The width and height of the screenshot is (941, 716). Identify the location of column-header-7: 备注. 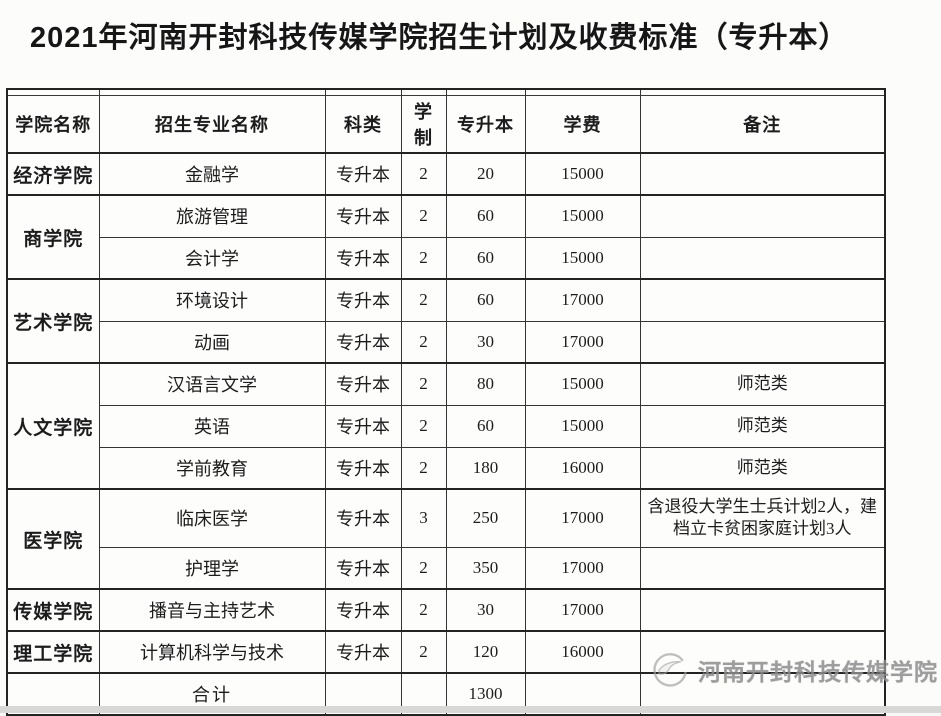
(762, 124).